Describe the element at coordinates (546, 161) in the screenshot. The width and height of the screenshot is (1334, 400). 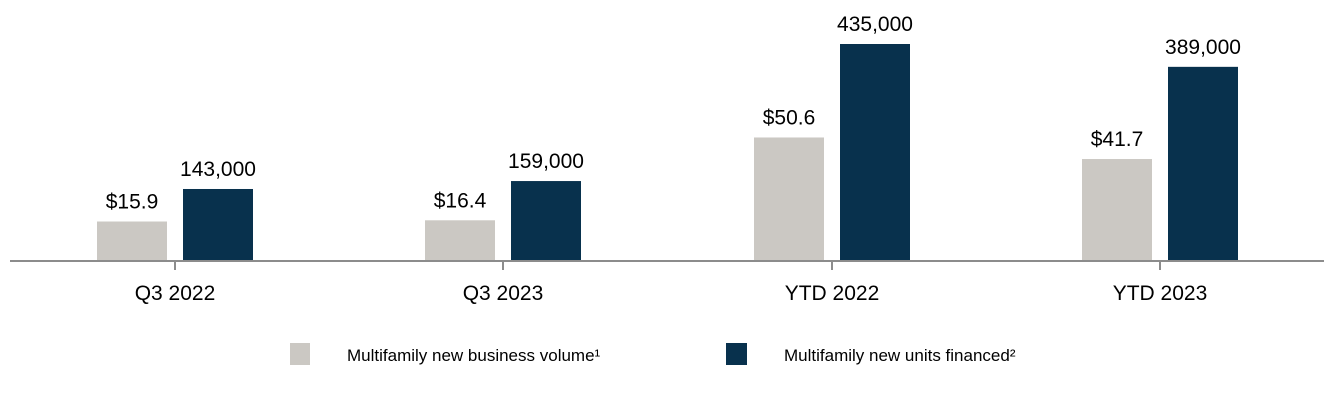
I see `value-label-units-financed-1: 159,000` at that location.